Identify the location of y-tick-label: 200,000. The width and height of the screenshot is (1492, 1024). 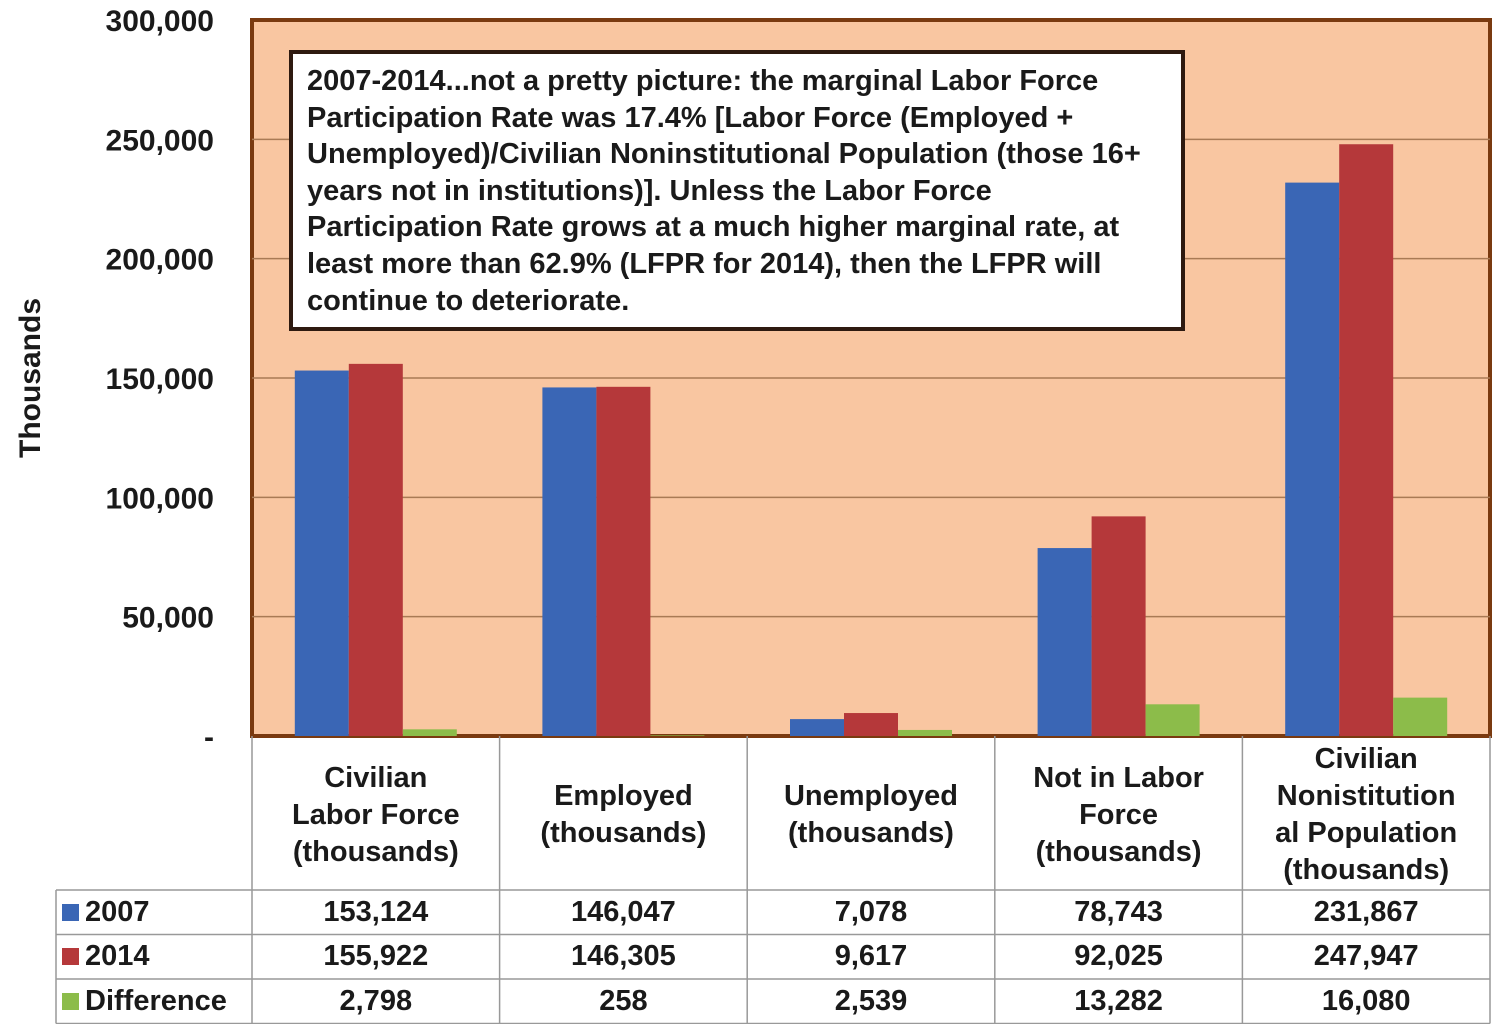
(160, 260).